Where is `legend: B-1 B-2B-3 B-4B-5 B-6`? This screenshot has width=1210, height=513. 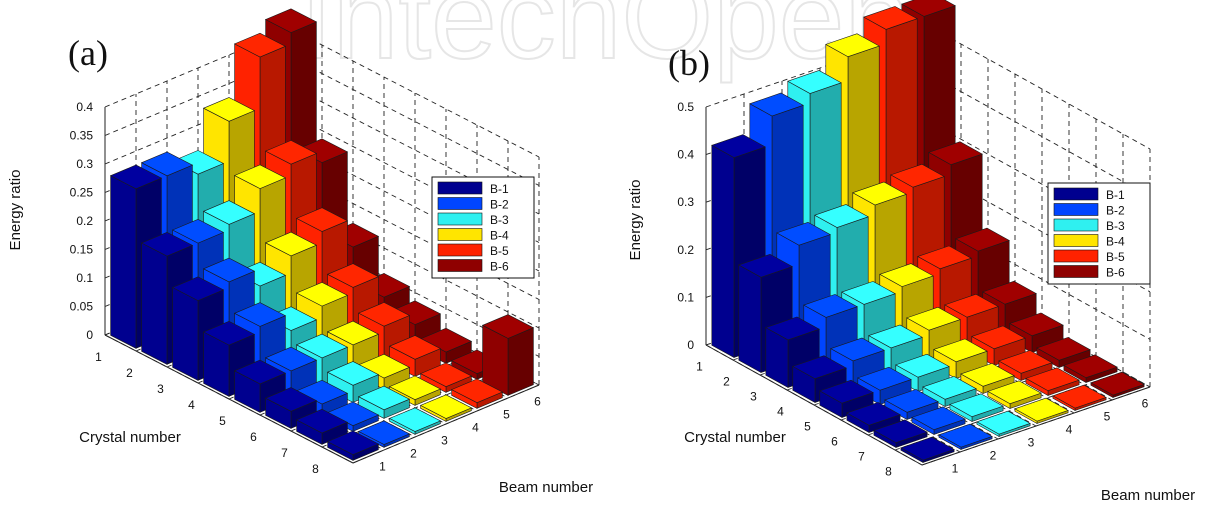 legend: B-1 B-2B-3 B-4B-5 B-6 is located at coordinates (483, 227).